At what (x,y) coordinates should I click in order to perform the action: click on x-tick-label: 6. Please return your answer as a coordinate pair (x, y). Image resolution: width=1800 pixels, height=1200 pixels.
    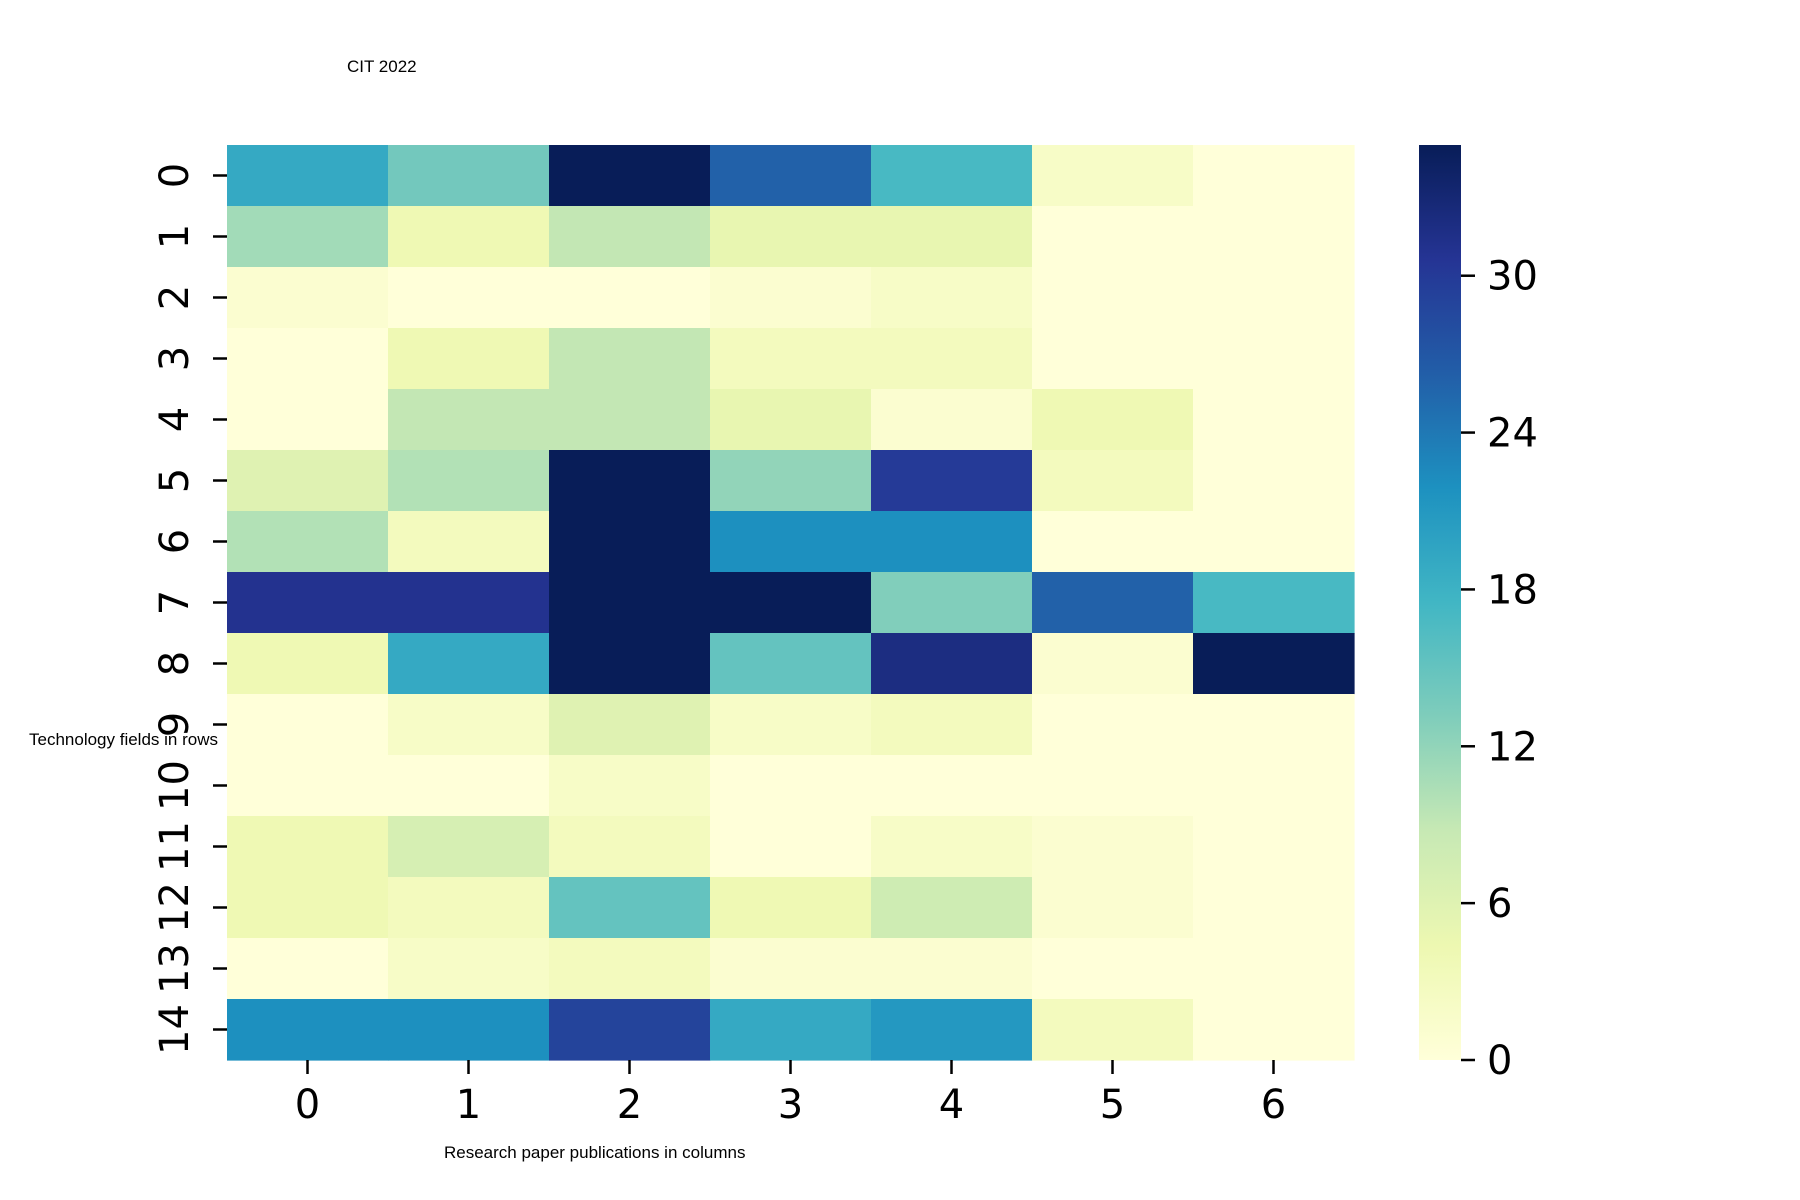
    Looking at the image, I should click on (1273, 1105).